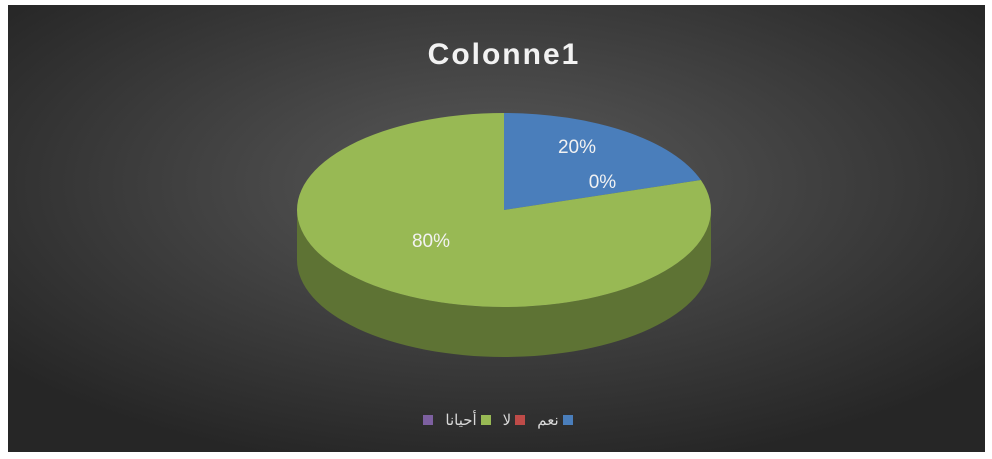 Image resolution: width=992 pixels, height=459 pixels. What do you see at coordinates (507, 420) in the screenshot?
I see `legend-label: لا` at bounding box center [507, 420].